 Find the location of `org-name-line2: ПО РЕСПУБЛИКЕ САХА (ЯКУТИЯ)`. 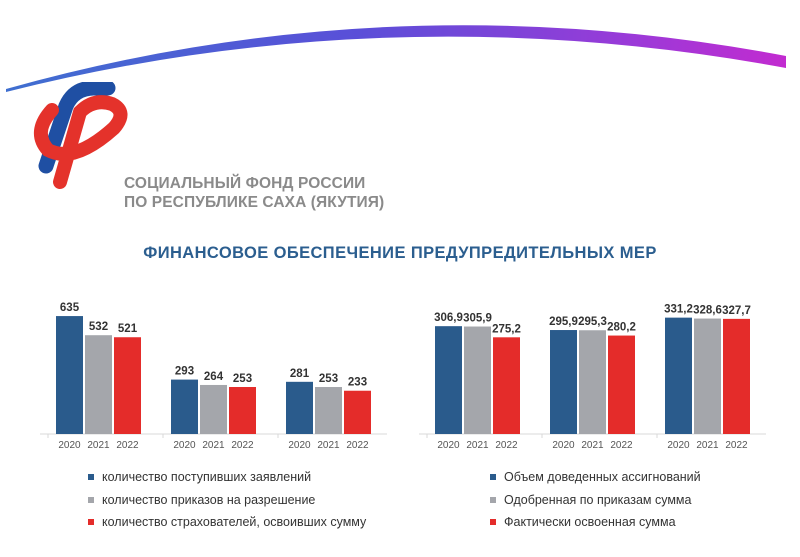

org-name-line2: ПО РЕСПУБЛИКЕ САХА (ЯКУТИЯ) is located at coordinates (254, 202).